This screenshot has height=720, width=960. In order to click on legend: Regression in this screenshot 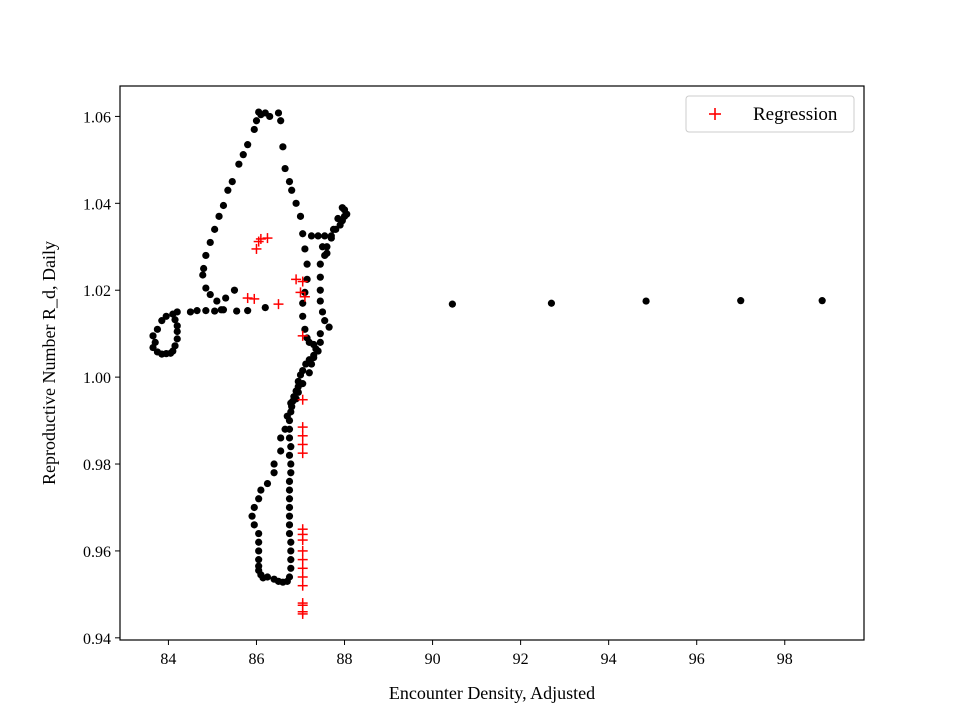, I will do `click(770, 114)`.